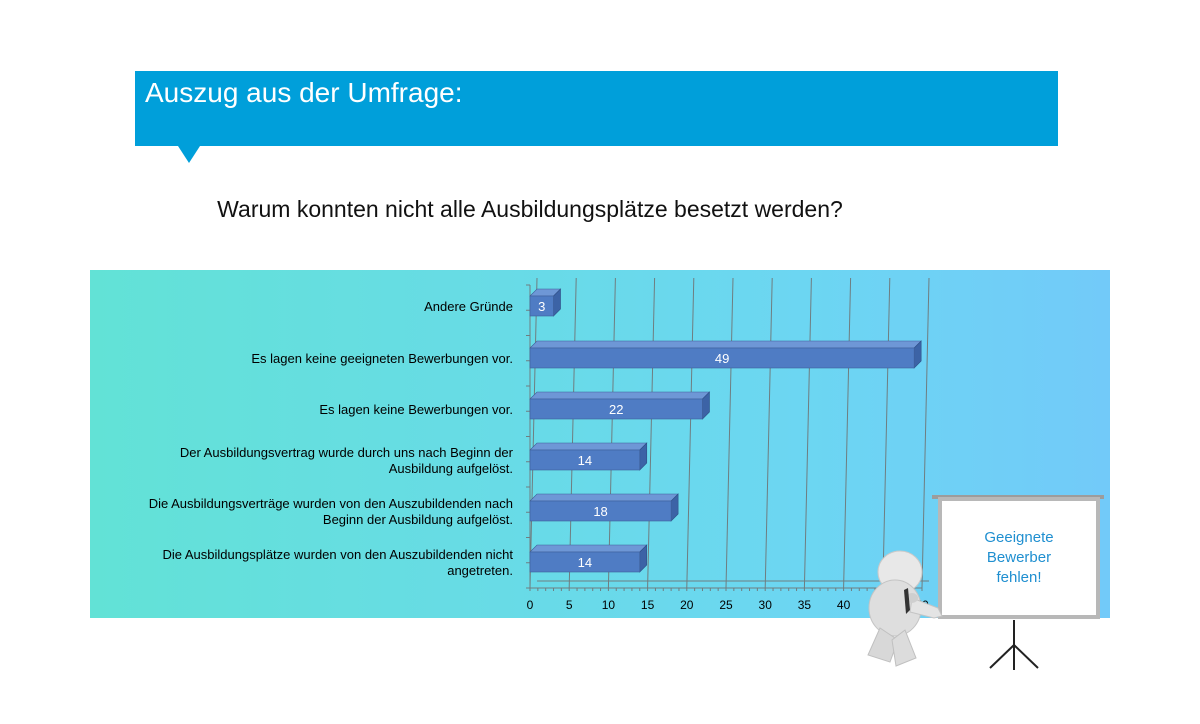  I want to click on projector-screen: Geeignete Bewerber fehlen!, so click(1019, 558).